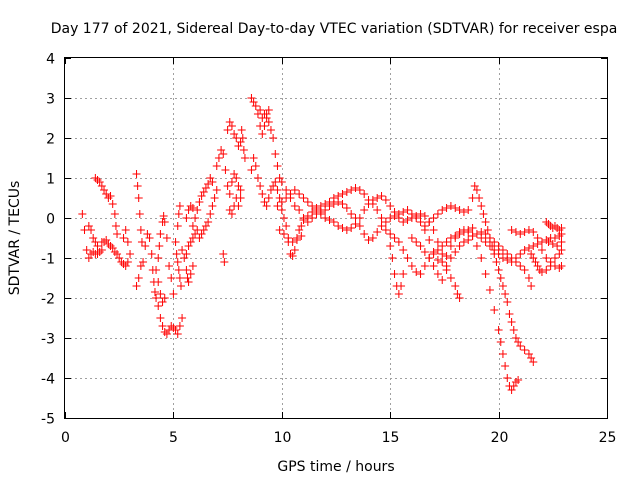 The image size is (640, 480). I want to click on y-tick-label: -1, so click(48, 260).